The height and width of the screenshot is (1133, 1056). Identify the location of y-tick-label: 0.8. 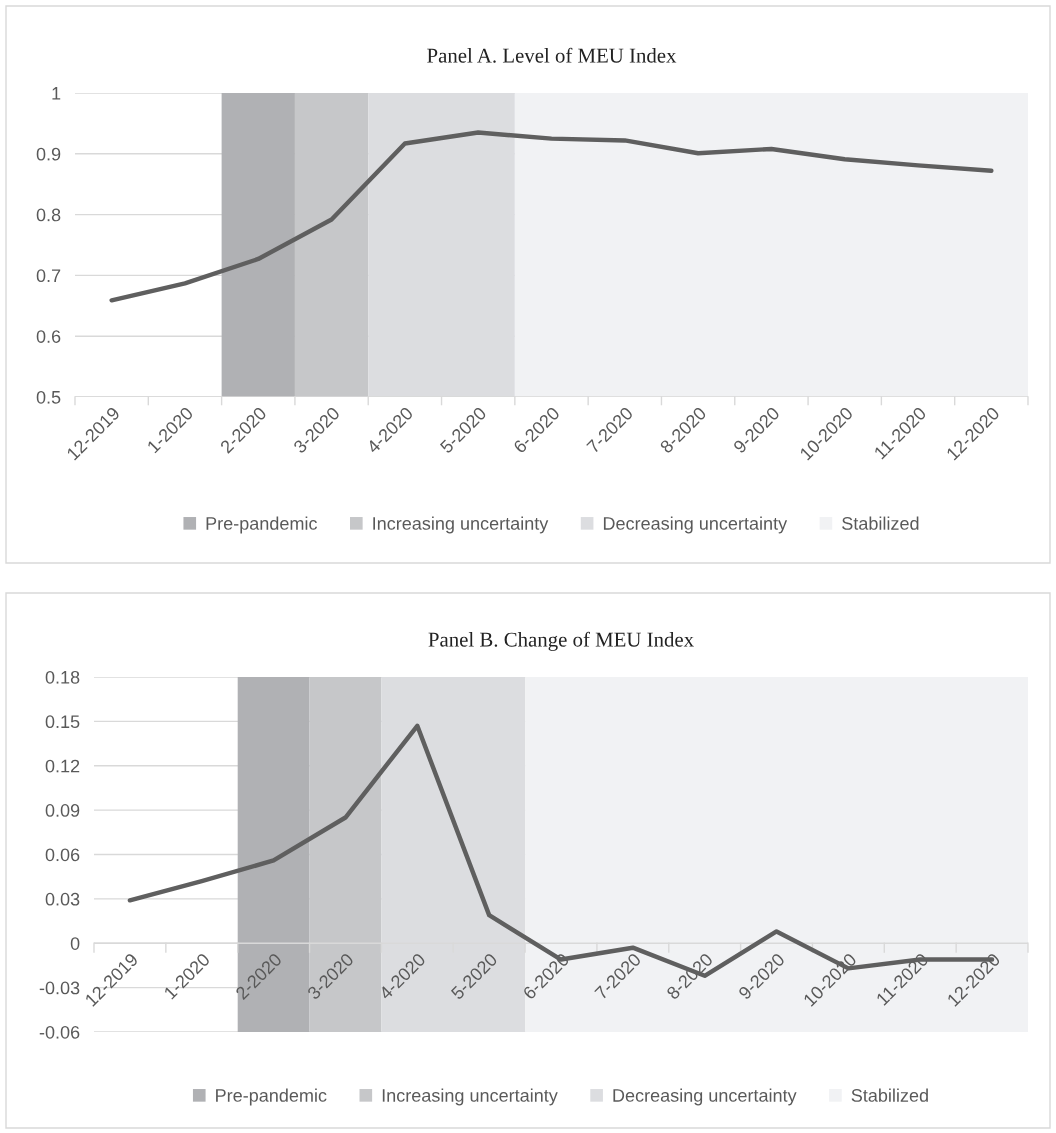
(48, 215).